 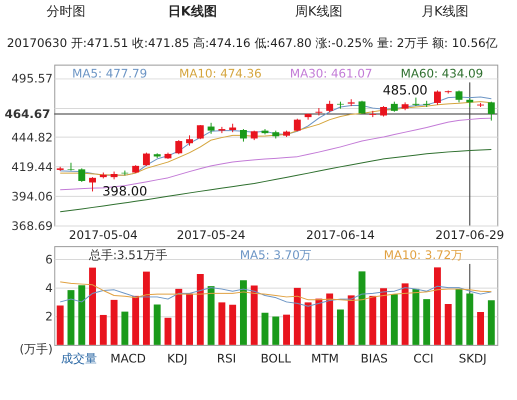 What do you see at coordinates (66, 12) in the screenshot?
I see `text: 分时图` at bounding box center [66, 12].